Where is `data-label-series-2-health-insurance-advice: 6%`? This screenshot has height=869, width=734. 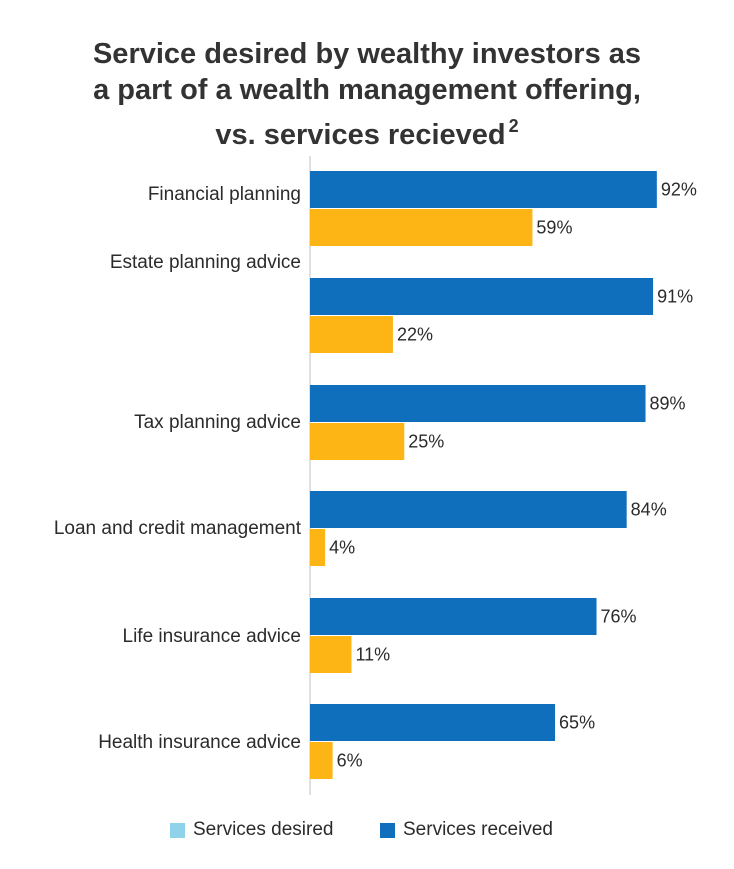
data-label-series-2-health-insurance-advice: 6% is located at coordinates (350, 760).